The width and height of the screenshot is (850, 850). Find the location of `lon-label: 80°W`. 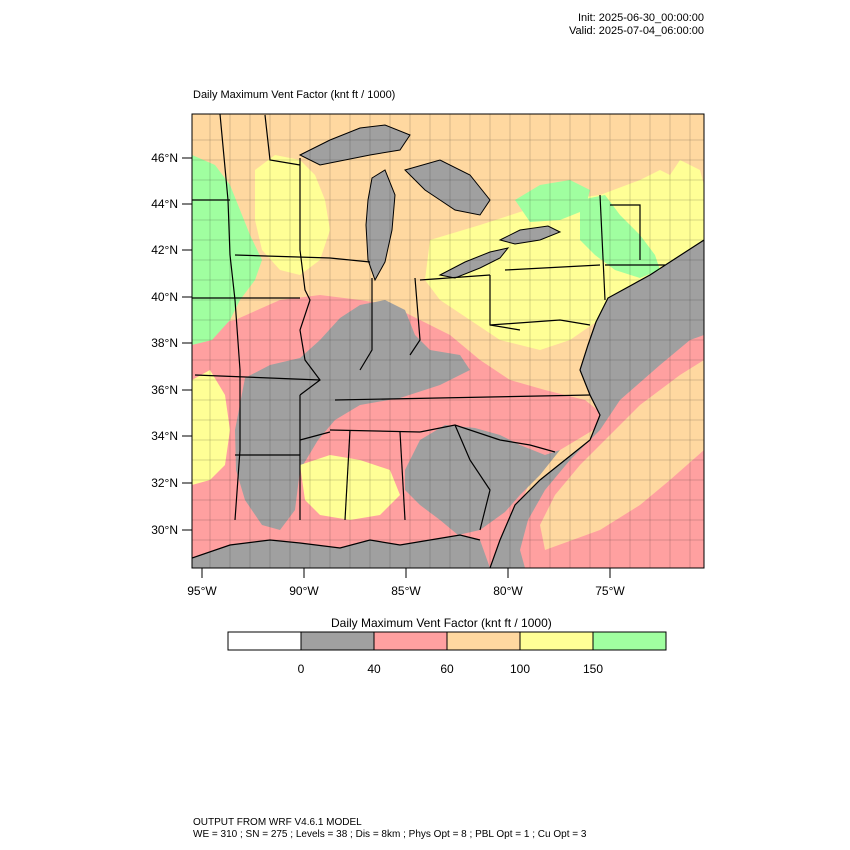

lon-label: 80°W is located at coordinates (508, 591).